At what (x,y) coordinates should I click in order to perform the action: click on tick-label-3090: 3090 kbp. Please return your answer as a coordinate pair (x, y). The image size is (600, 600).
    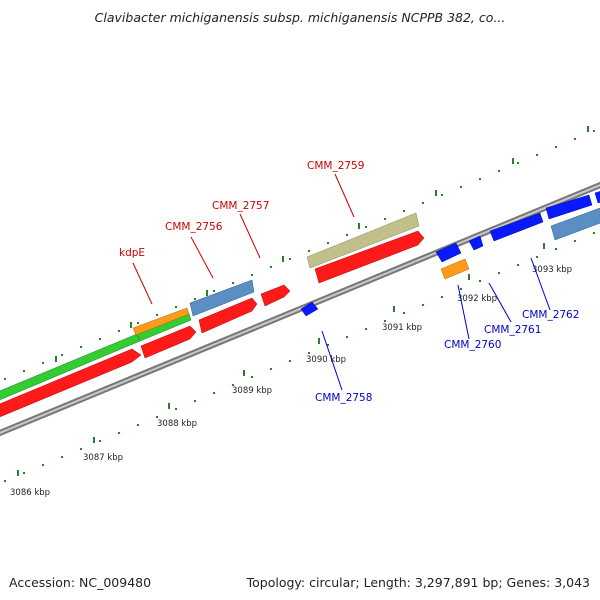
    Looking at the image, I should click on (326, 360).